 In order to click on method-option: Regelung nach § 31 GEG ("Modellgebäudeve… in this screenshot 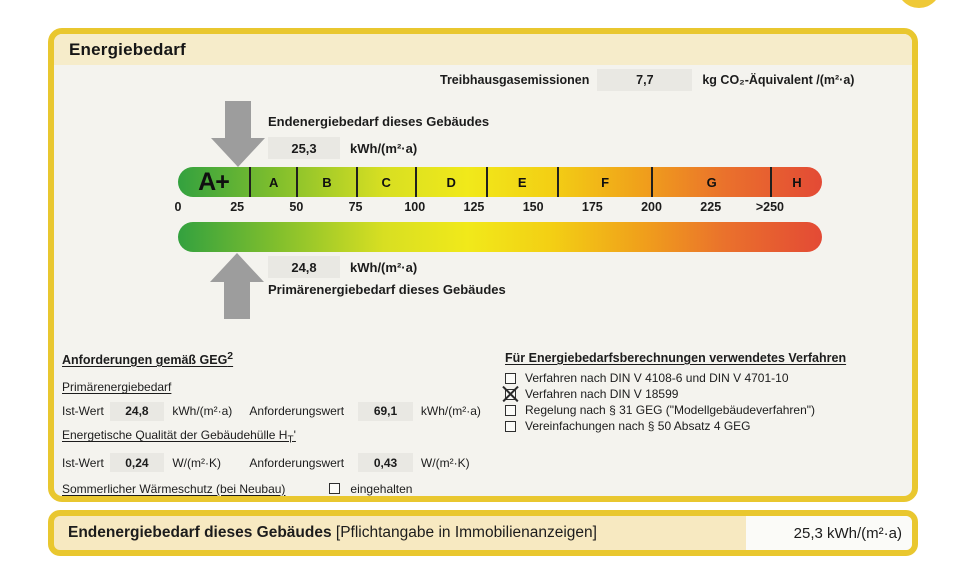, I will do `click(707, 410)`.